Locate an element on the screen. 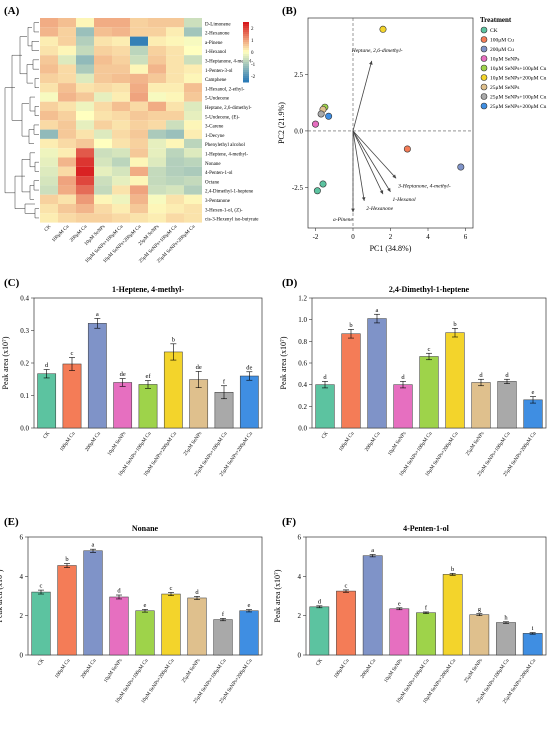 This screenshot has height=750, width=550. y-tick-label: 0.4 is located at coordinates (24, 299).